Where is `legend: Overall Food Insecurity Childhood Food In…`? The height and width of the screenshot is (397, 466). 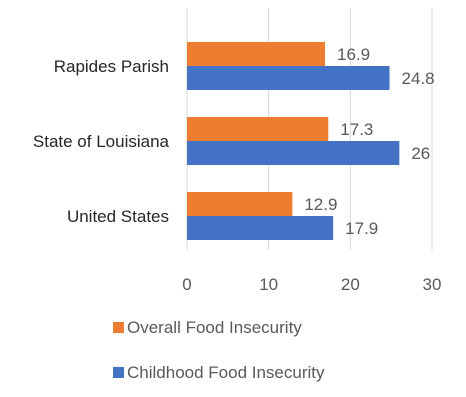 legend: Overall Food Insecurity Childhood Food In… is located at coordinates (219, 350).